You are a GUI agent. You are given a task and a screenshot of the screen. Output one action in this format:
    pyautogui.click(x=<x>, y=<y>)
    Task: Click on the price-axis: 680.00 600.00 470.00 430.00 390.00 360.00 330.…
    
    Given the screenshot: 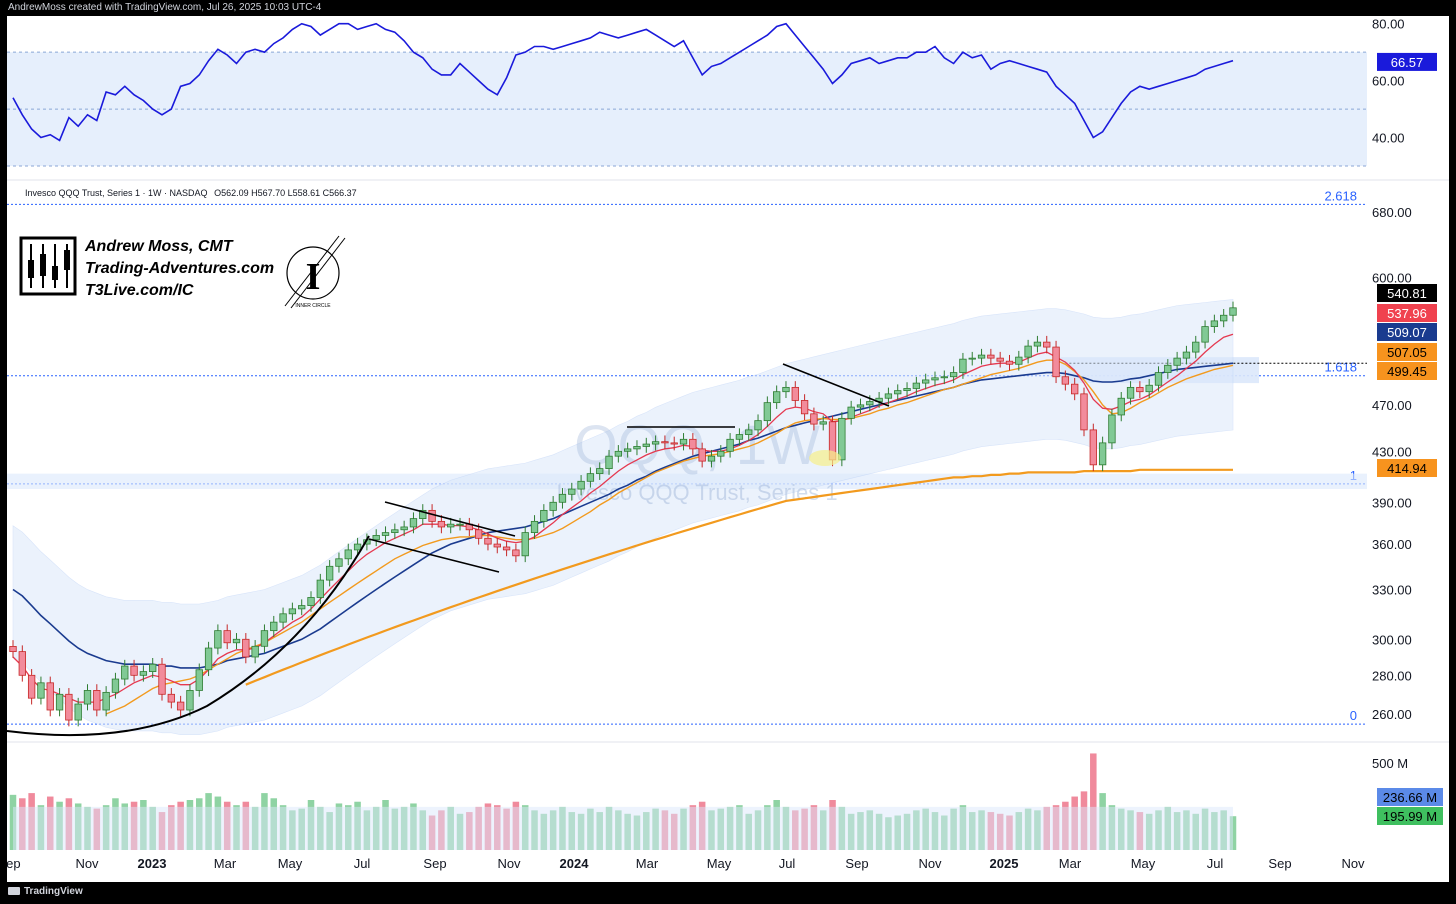 What is the action you would take?
    pyautogui.click(x=1407, y=421)
    